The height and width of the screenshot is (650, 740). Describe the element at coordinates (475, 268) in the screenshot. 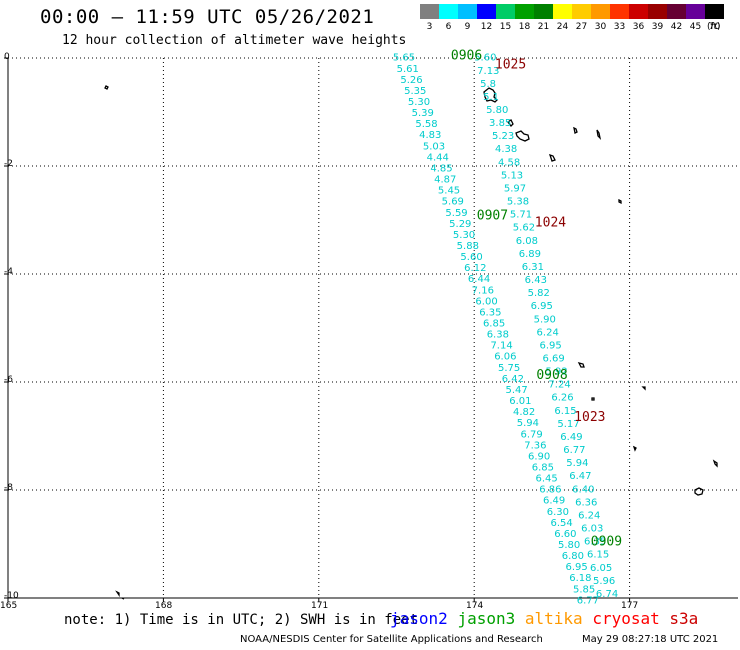

I see `wave-height-value: 6.12` at that location.